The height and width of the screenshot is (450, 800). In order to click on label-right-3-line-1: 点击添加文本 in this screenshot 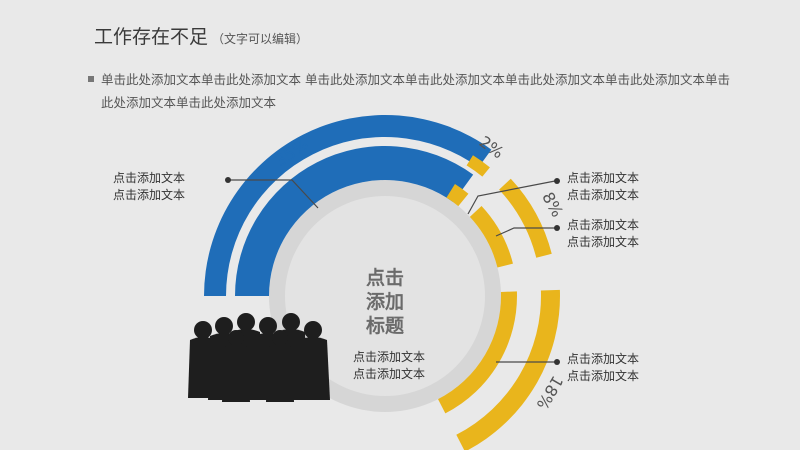, I will do `click(603, 359)`.